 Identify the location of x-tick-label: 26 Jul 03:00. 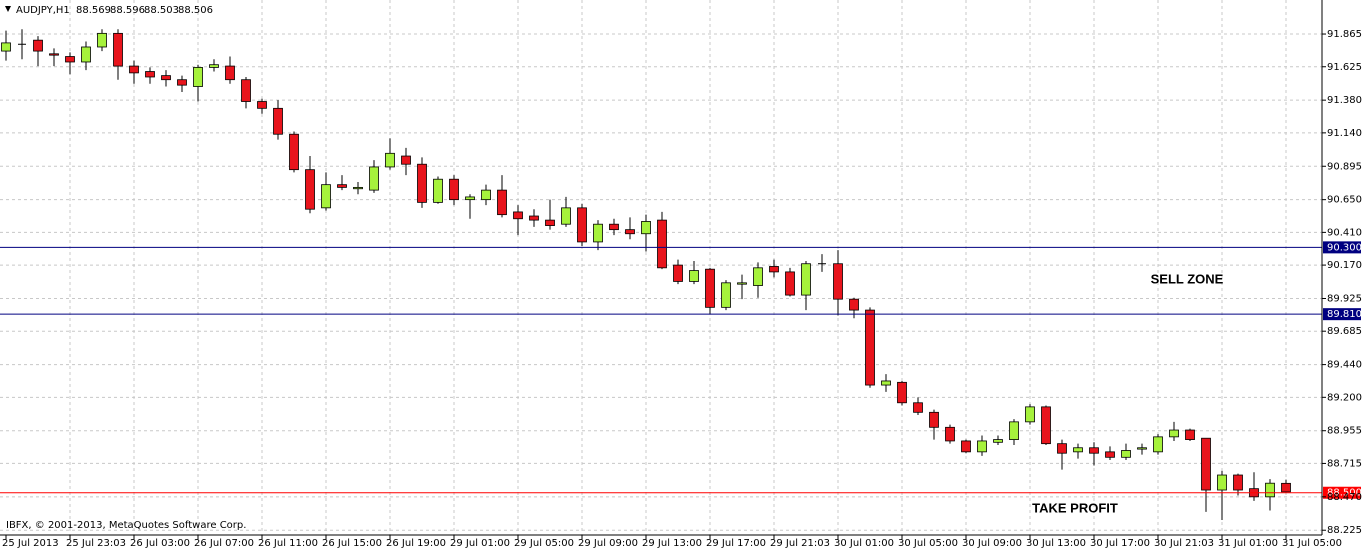
(160, 543).